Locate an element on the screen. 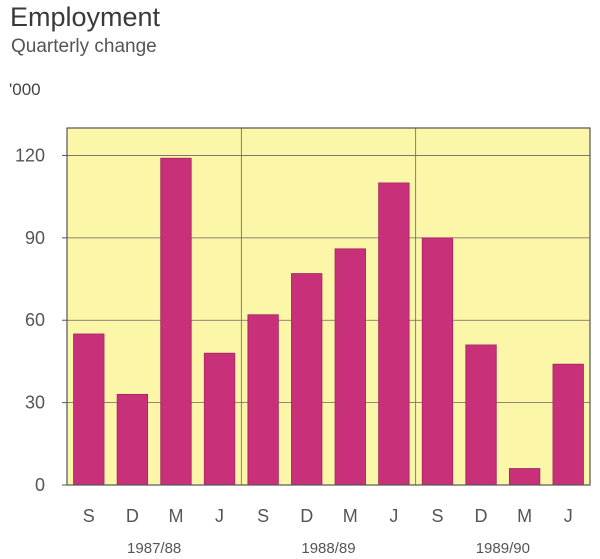  chart-title: Employment is located at coordinates (85, 17).